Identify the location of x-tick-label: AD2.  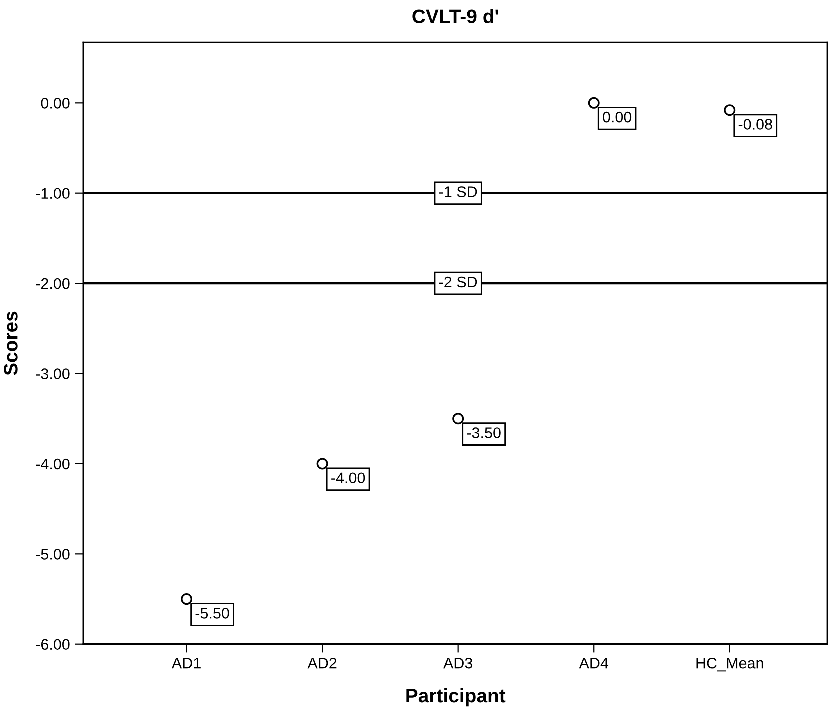
(322, 663).